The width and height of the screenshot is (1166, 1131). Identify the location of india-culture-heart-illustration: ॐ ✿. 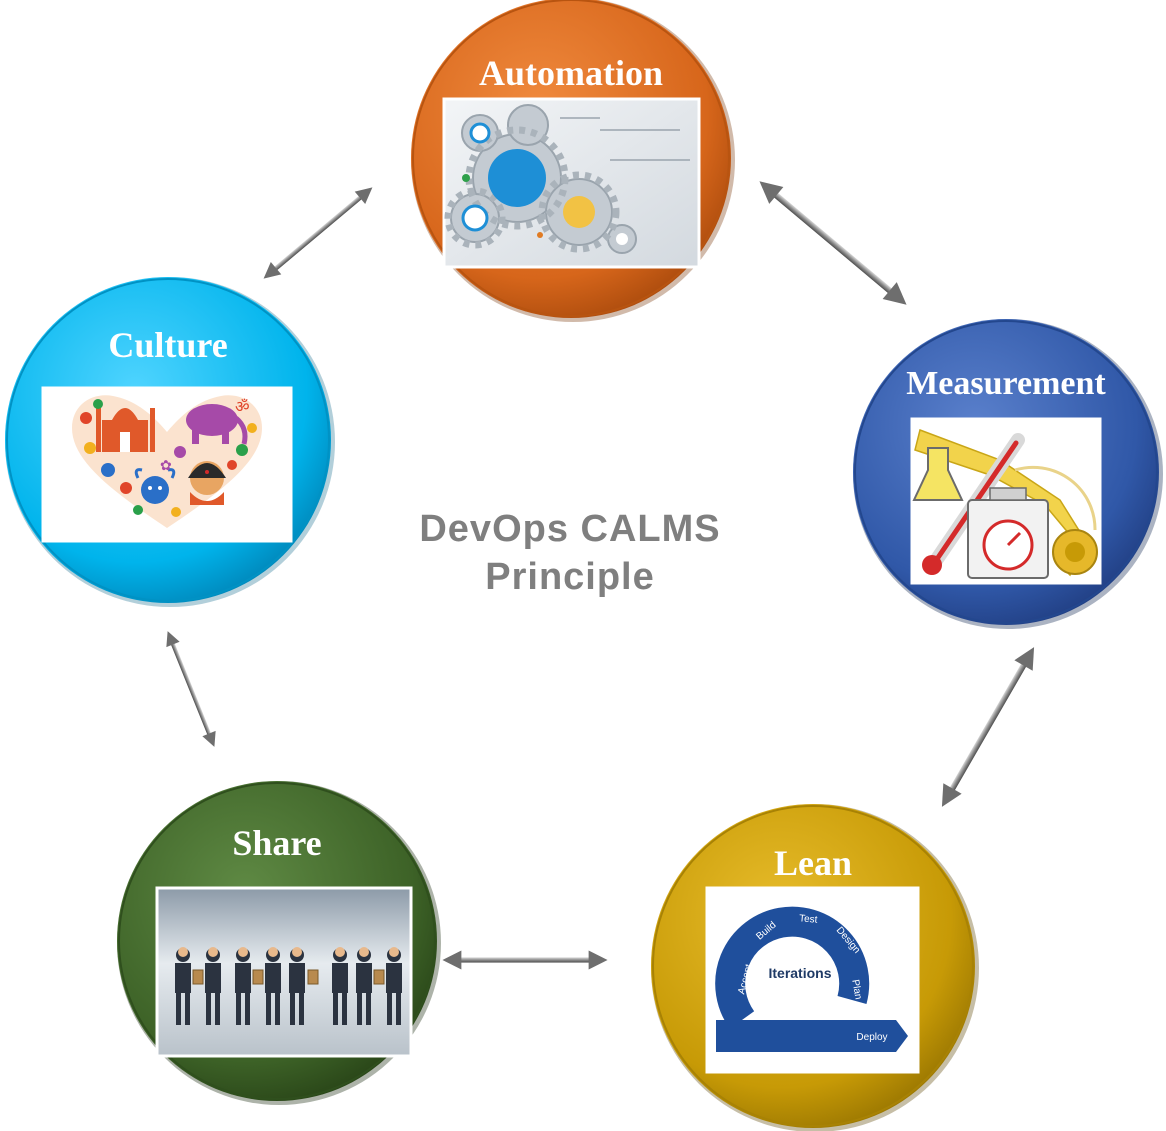
(167, 464).